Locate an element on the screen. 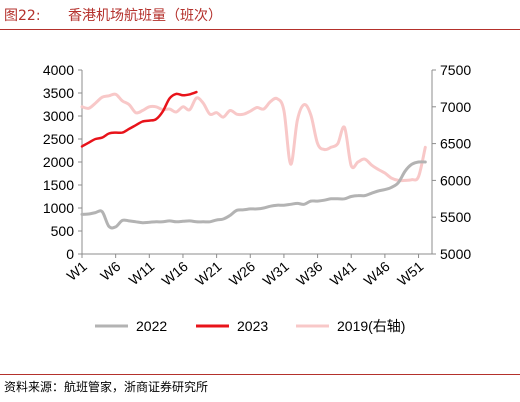  right-tick-label: 6500 is located at coordinates (455, 144).